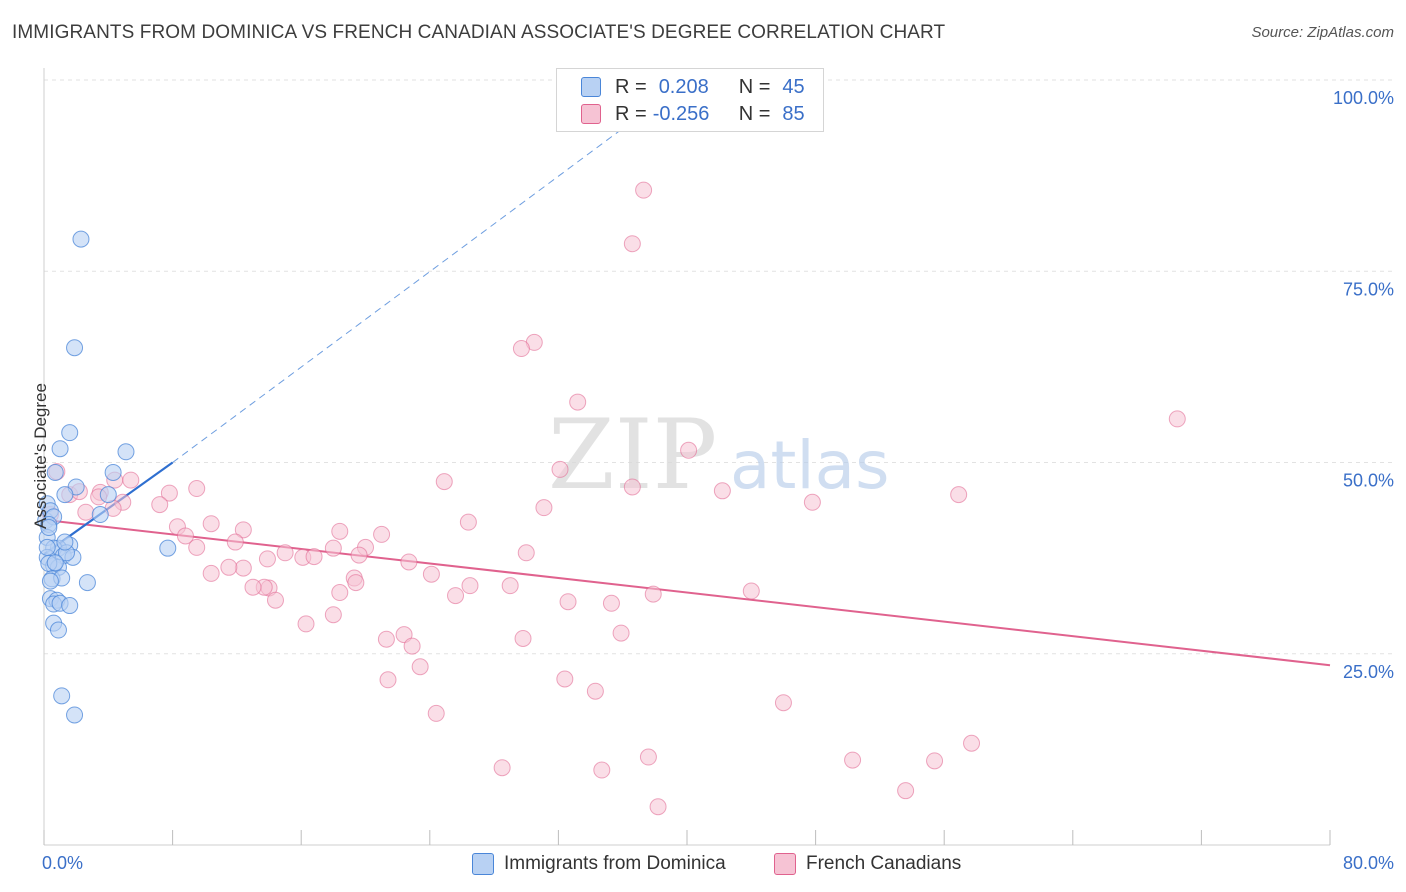  Describe the element at coordinates (410, 286) in the screenshot. I see `trend-dominica-extension` at that location.